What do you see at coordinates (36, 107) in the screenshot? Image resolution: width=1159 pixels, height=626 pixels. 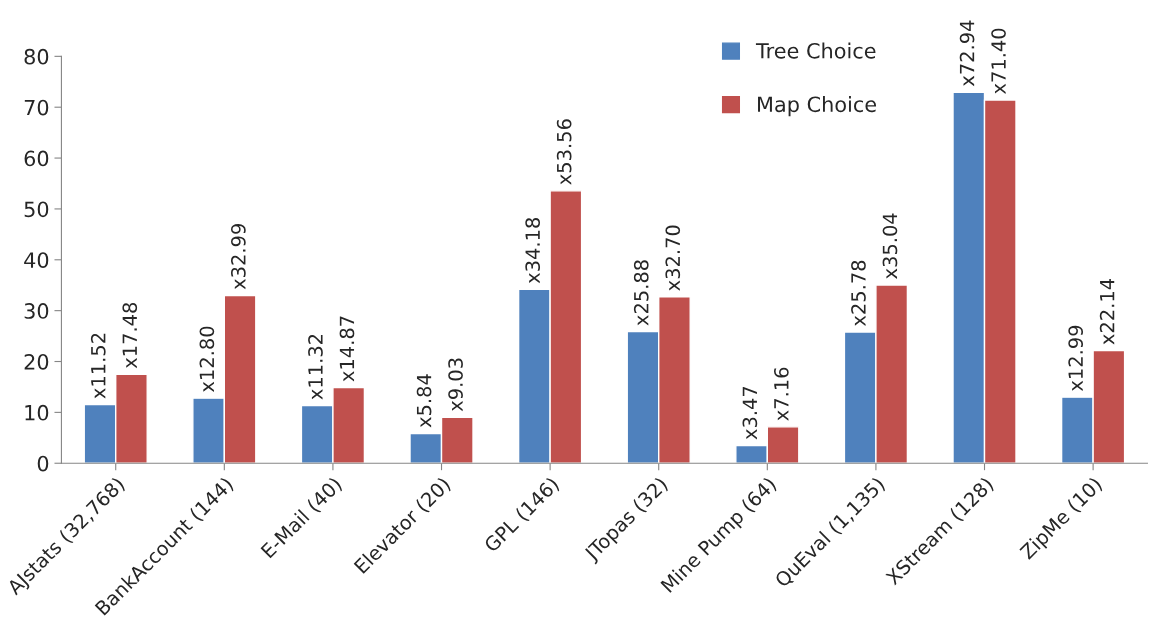 I see `y-tick-label: 70` at bounding box center [36, 107].